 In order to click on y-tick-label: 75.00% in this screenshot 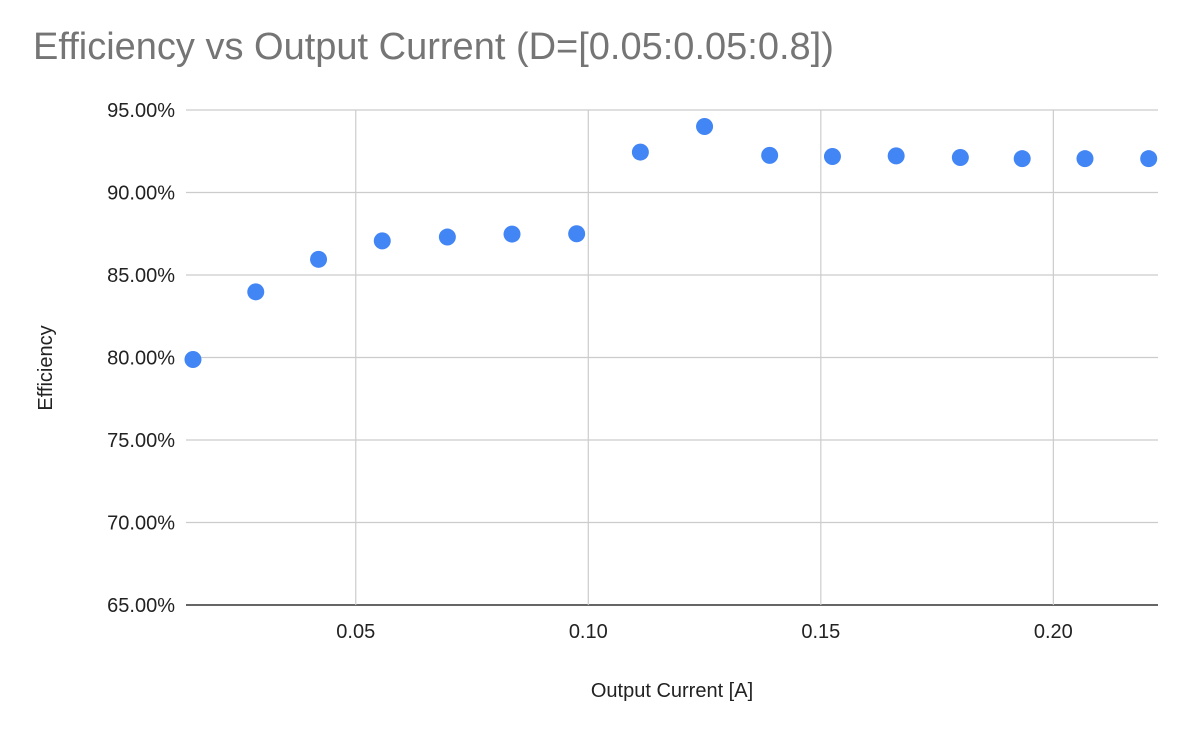, I will do `click(141, 441)`.